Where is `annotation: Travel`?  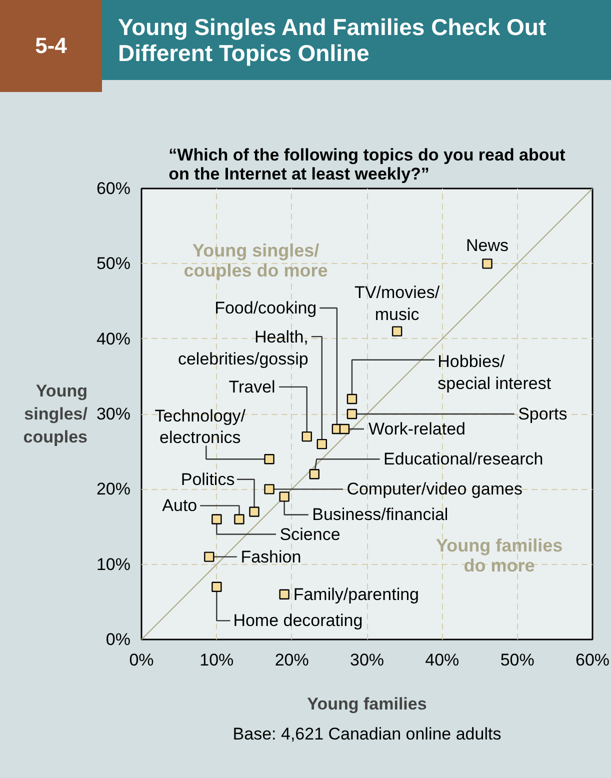 annotation: Travel is located at coordinates (252, 386).